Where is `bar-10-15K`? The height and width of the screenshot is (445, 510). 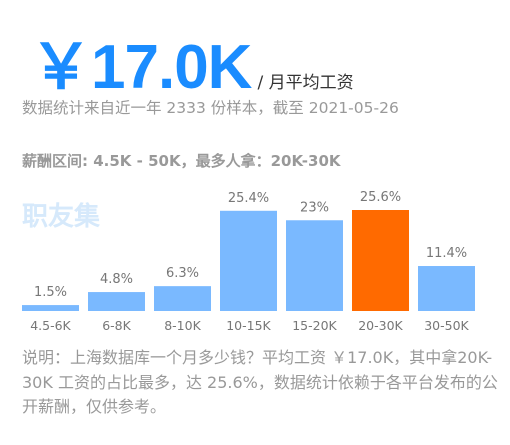 bar-10-15K is located at coordinates (248, 260).